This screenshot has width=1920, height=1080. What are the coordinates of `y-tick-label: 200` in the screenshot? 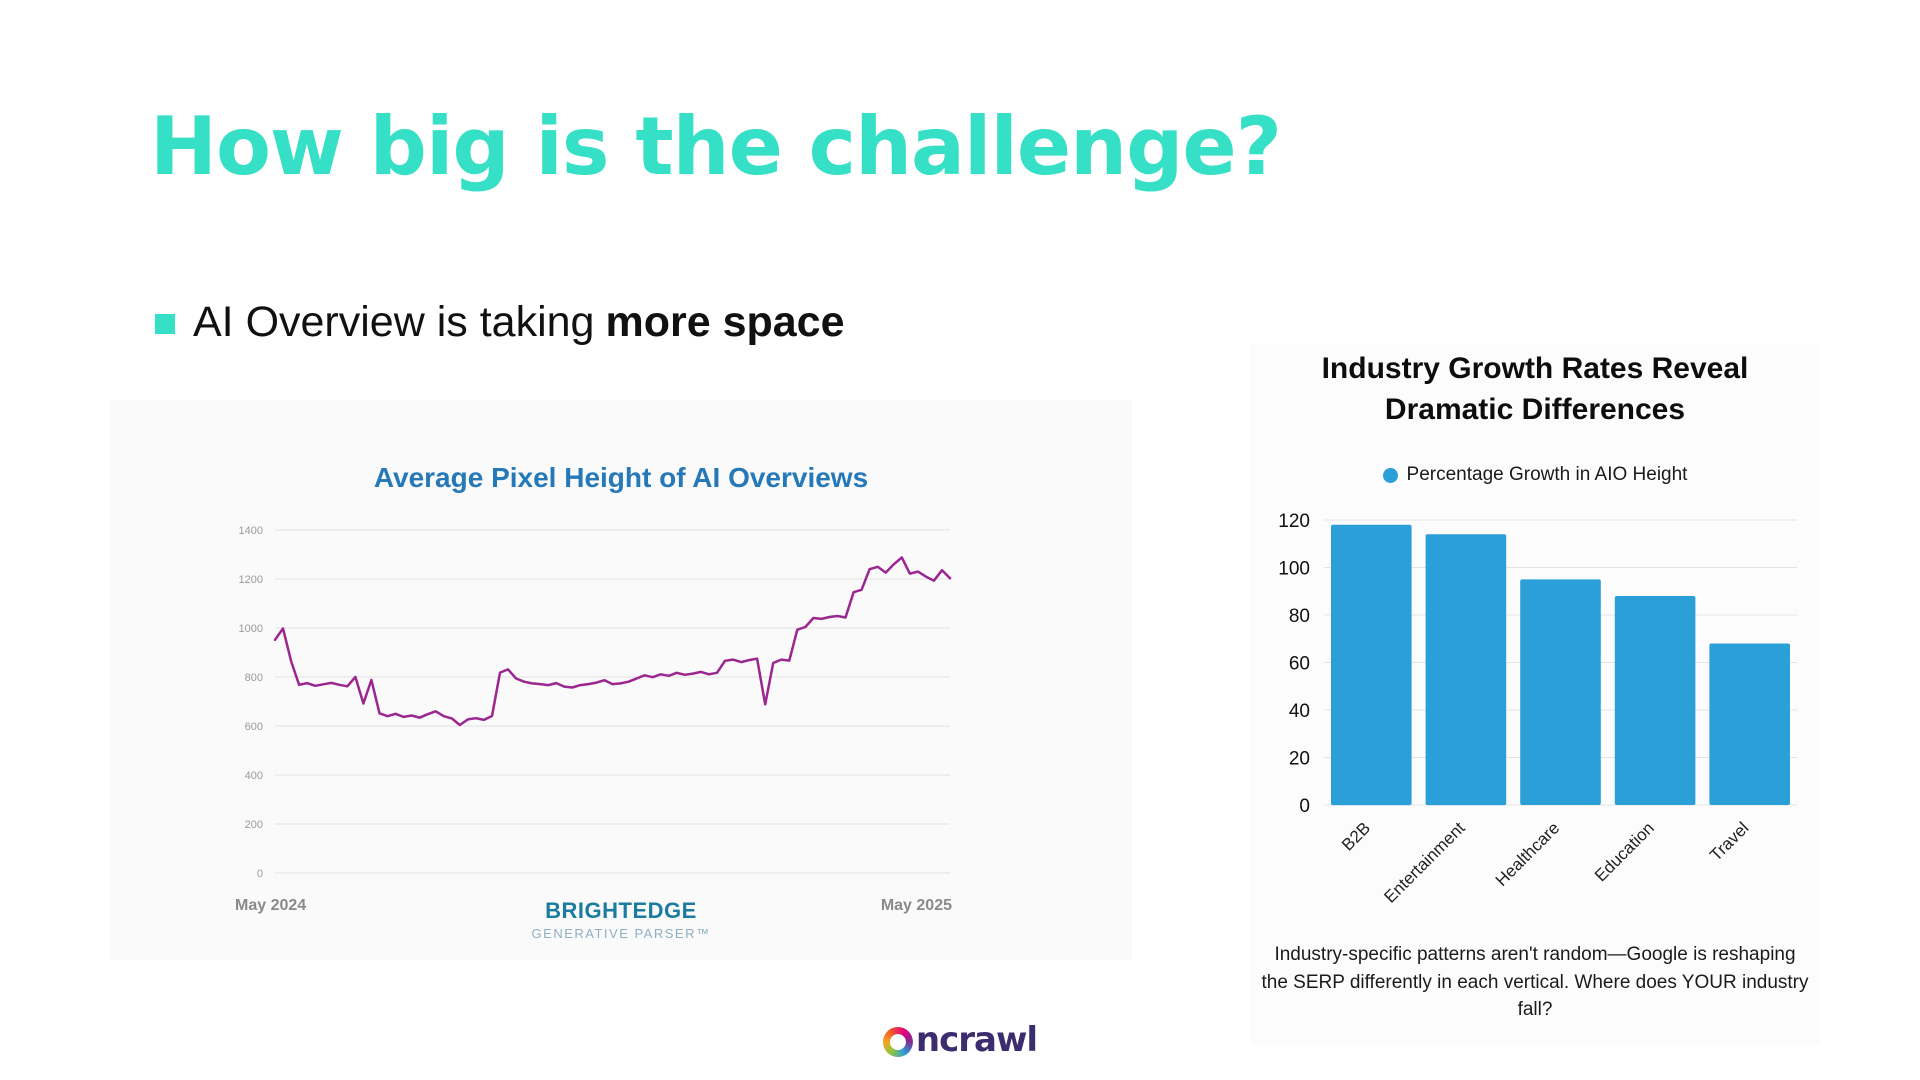 It's located at (254, 825).